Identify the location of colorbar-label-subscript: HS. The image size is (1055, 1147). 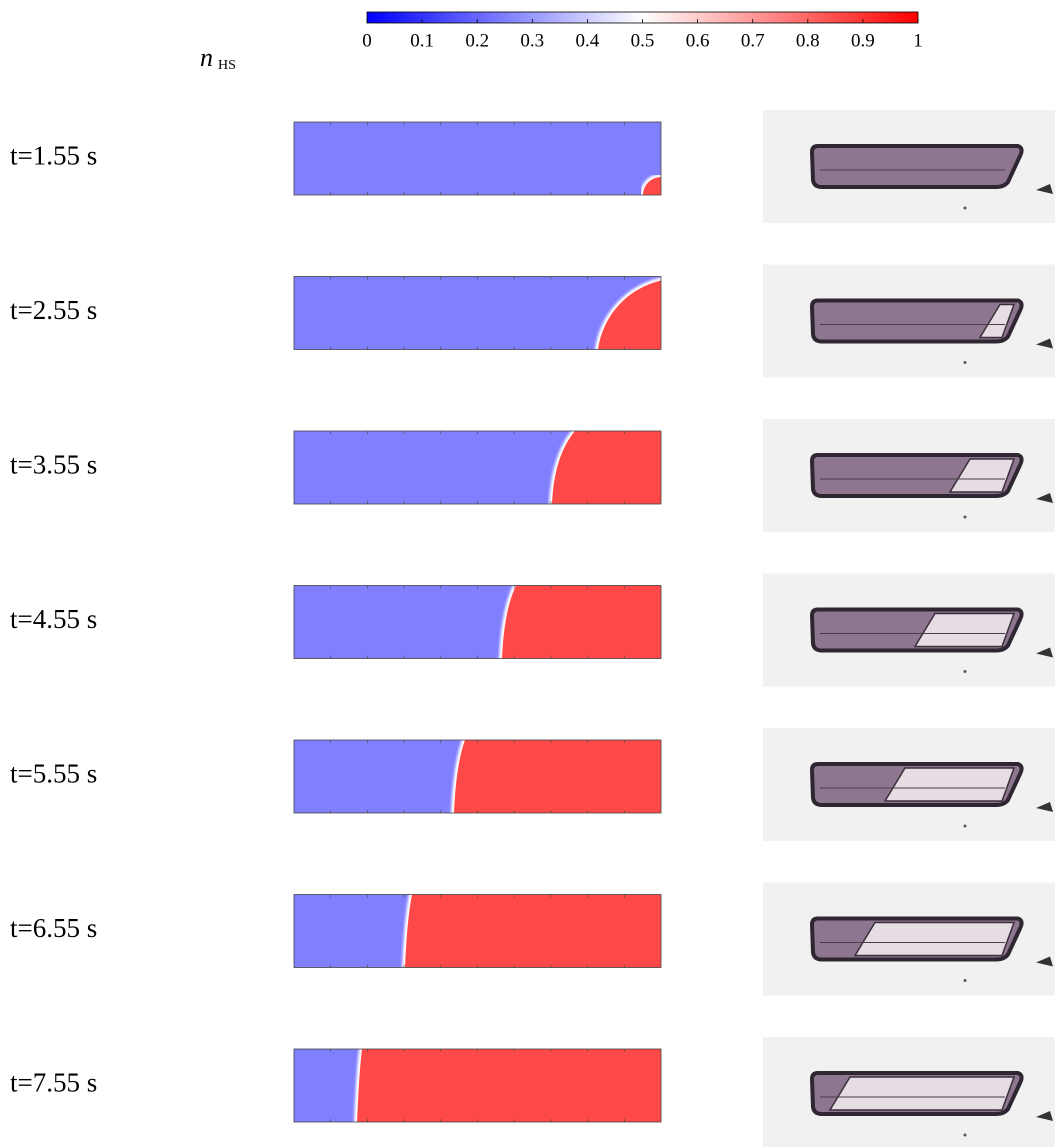
(227, 65).